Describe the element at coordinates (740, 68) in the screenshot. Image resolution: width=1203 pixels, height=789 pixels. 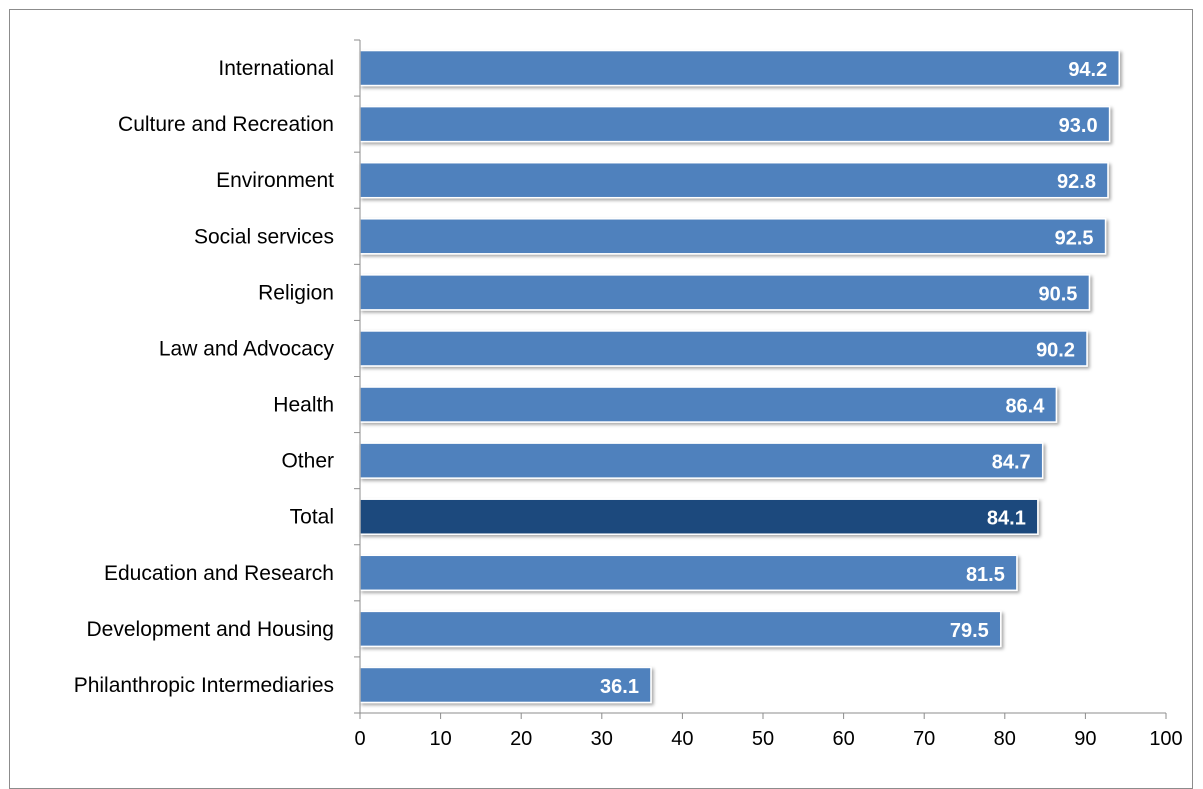
I see `bar-international` at that location.